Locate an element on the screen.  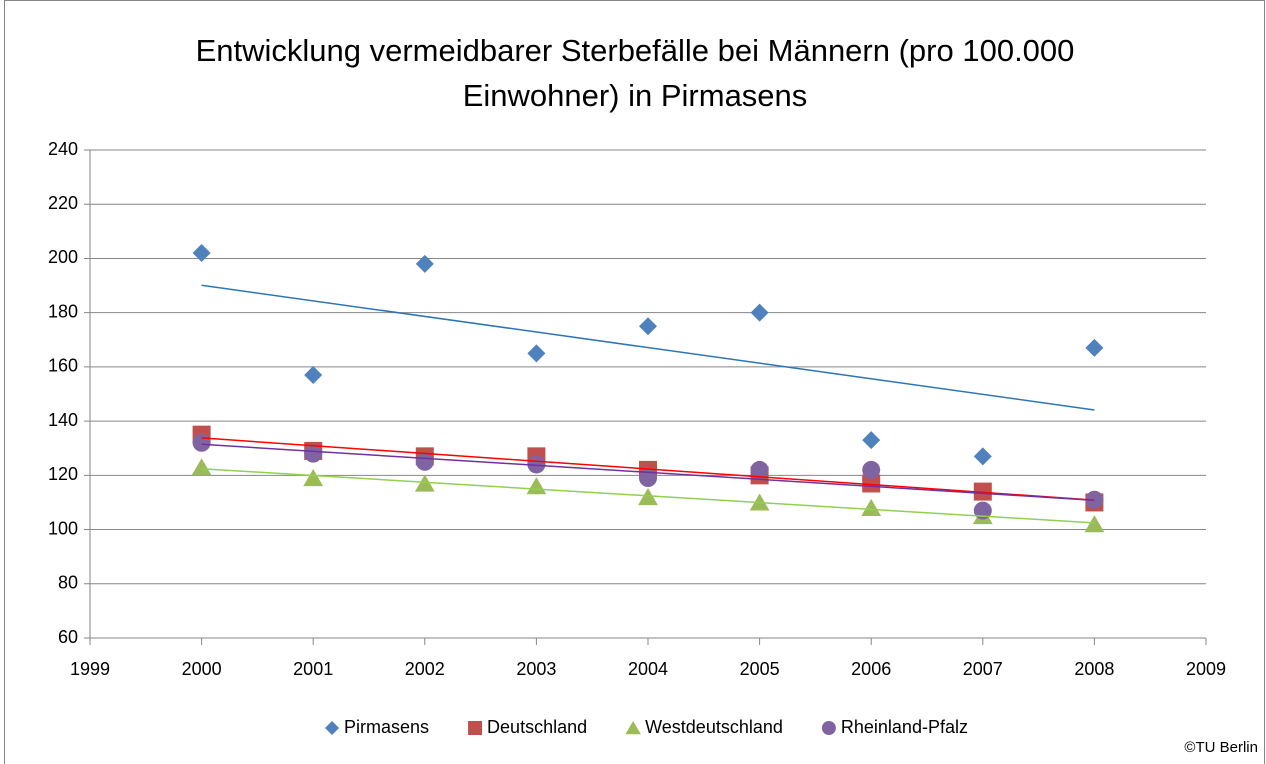
x-tick-label: 2000 is located at coordinates (202, 669).